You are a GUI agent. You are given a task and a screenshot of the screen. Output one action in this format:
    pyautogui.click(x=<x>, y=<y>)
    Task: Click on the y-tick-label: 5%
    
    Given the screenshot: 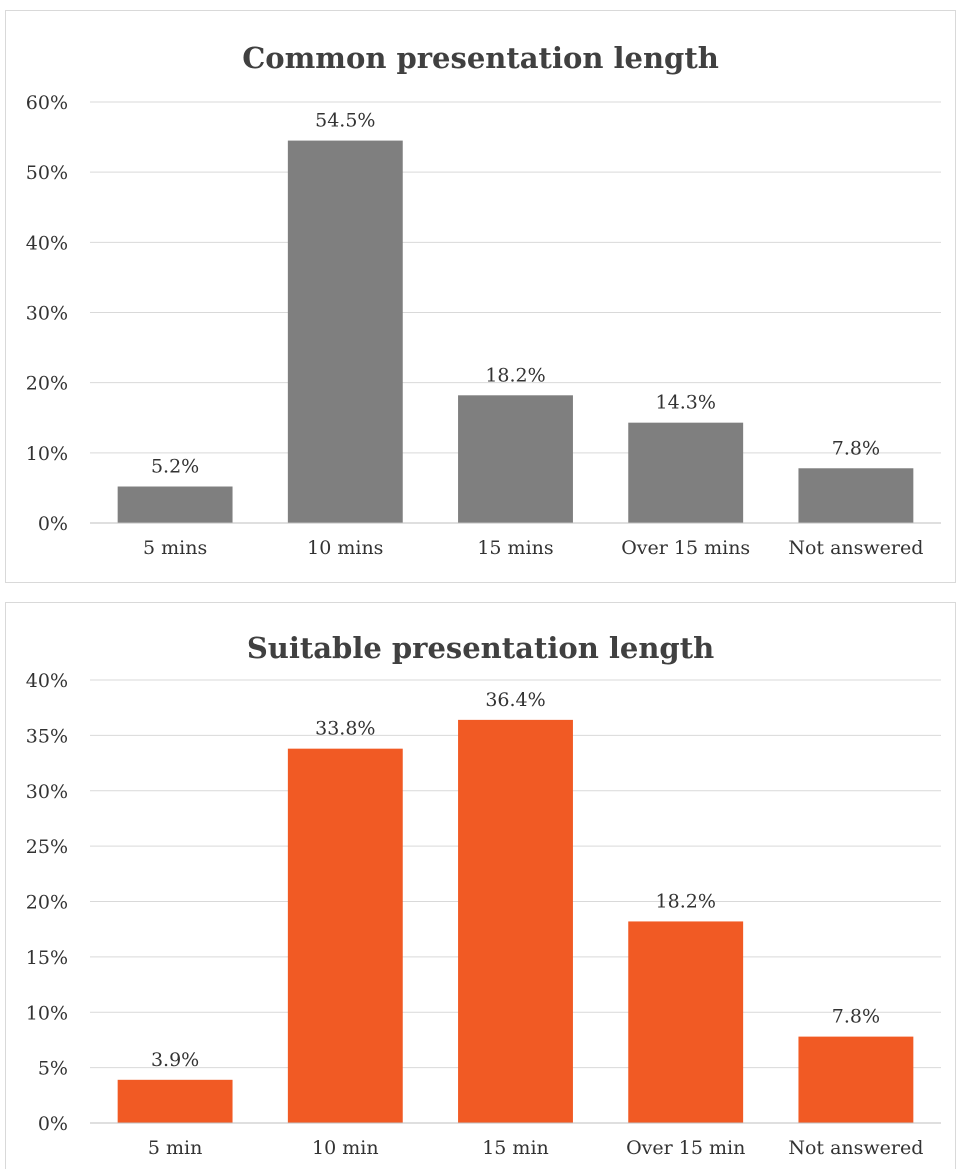 What is the action you would take?
    pyautogui.click(x=53, y=1069)
    